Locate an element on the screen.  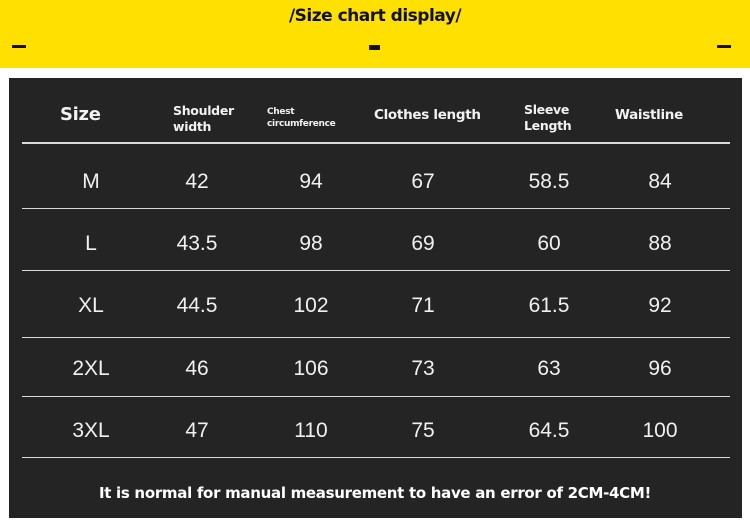
size-label: L is located at coordinates (91, 243).